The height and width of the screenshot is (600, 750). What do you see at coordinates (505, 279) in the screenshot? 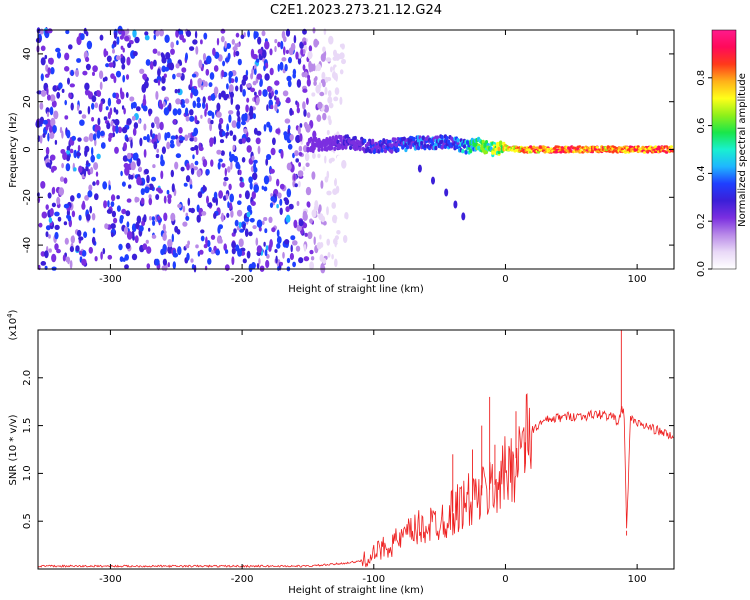
I see `x-tick-label: 0` at bounding box center [505, 279].